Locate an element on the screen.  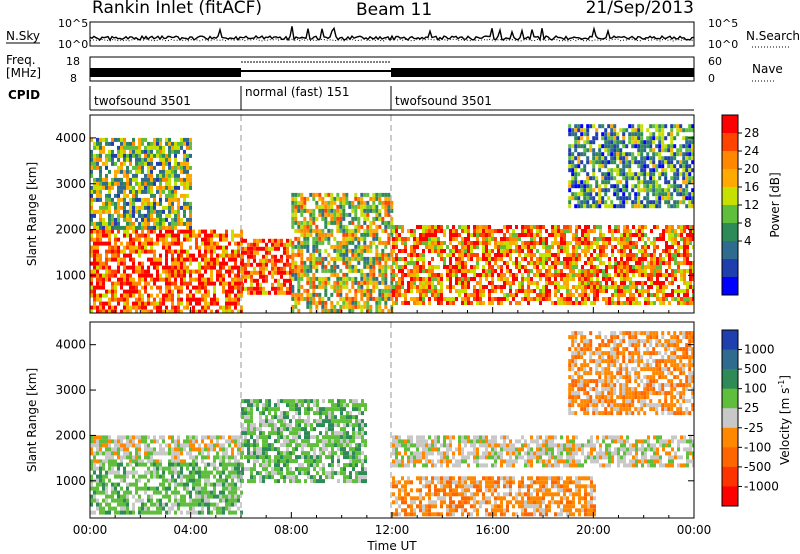
noise-sky-line is located at coordinates (392, 34).